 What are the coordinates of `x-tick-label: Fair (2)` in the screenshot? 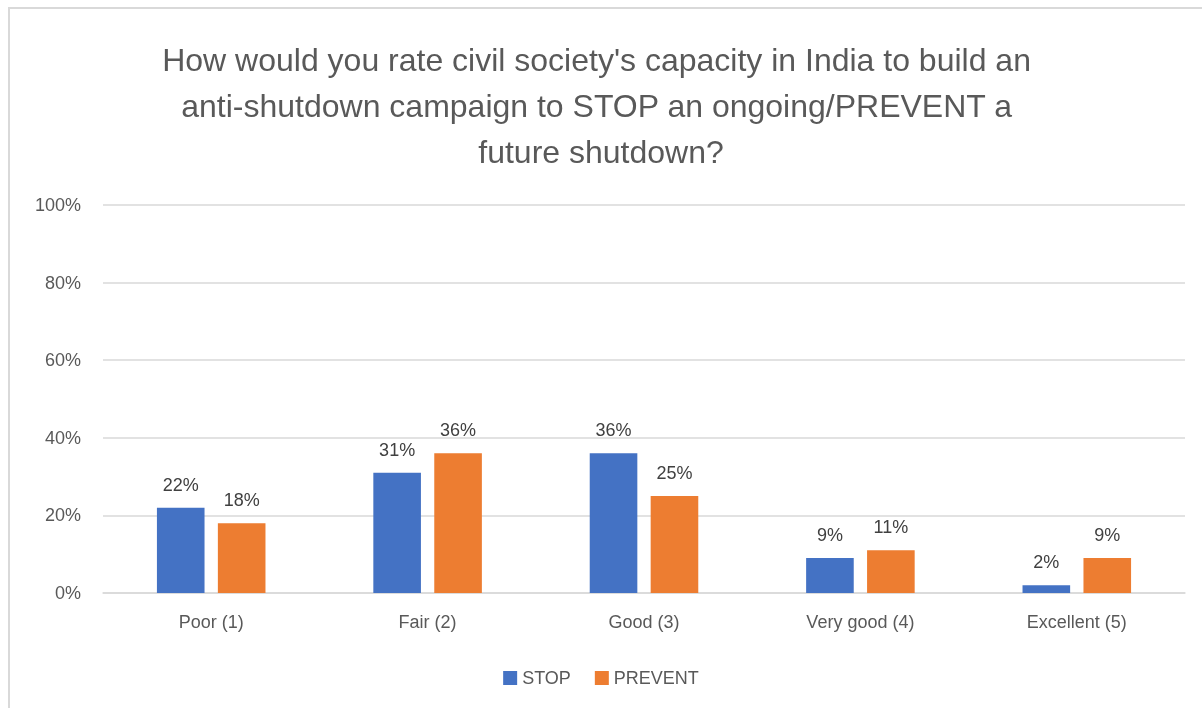 It's located at (427, 622).